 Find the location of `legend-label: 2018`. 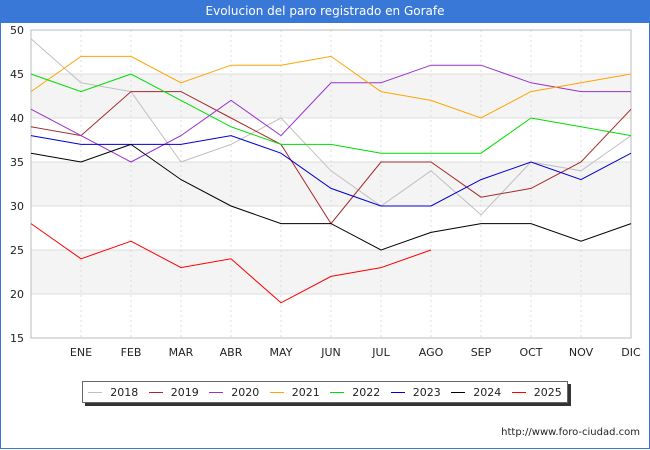

legend-label: 2018 is located at coordinates (124, 392).